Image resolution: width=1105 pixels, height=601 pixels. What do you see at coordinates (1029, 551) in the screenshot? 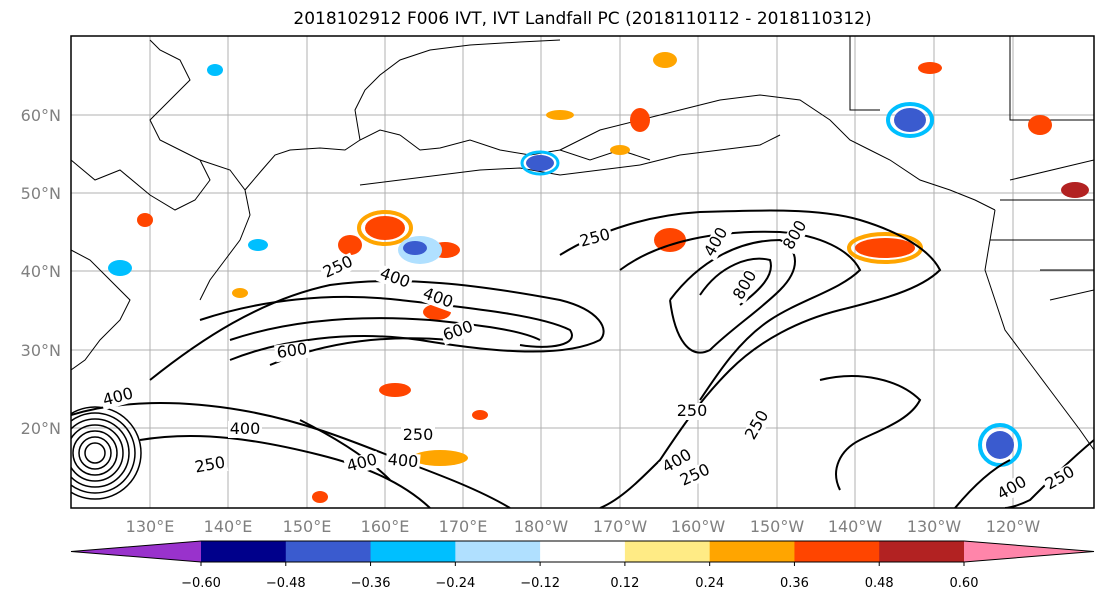
I see `colorbar-extend-high` at bounding box center [1029, 551].